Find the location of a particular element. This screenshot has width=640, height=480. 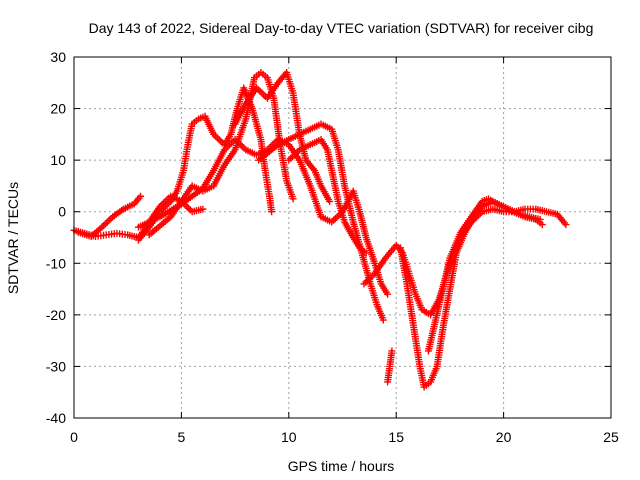

y-tick-label: 10 is located at coordinates (58, 160).